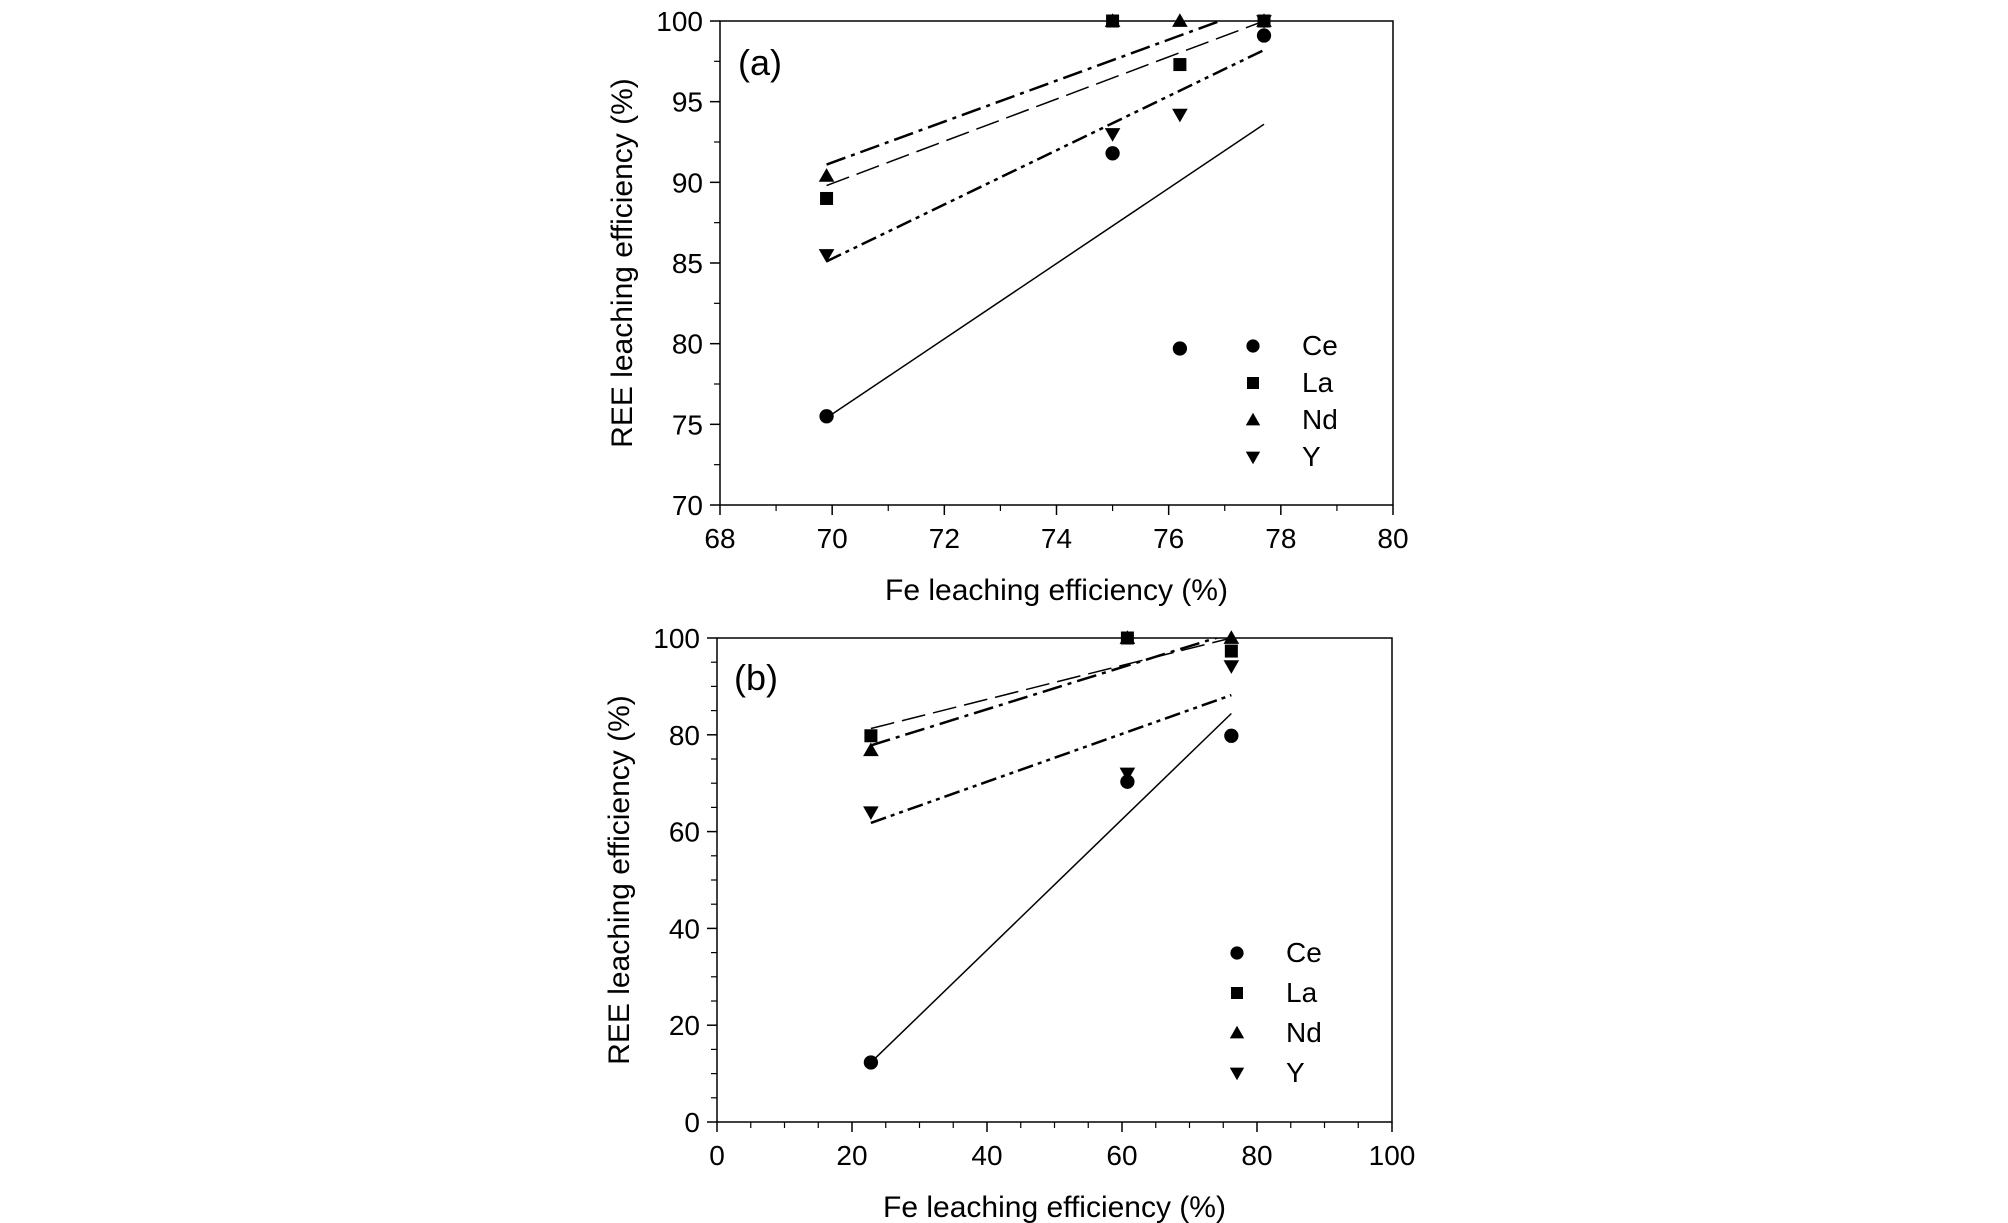  Describe the element at coordinates (719, 538) in the screenshot. I see `x-tick-label: 68` at that location.